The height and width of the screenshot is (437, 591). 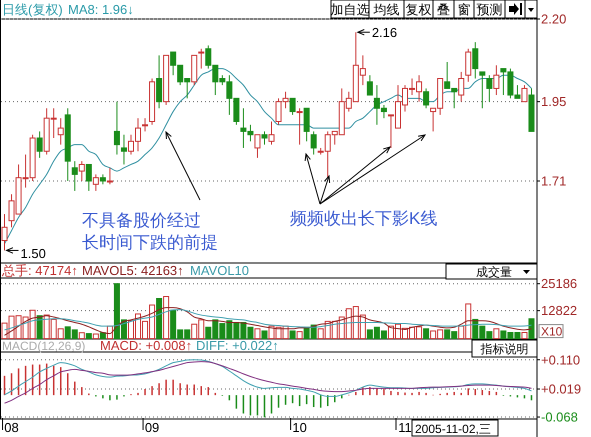 I want to click on y-tick-label: 12822, so click(x=559, y=310).